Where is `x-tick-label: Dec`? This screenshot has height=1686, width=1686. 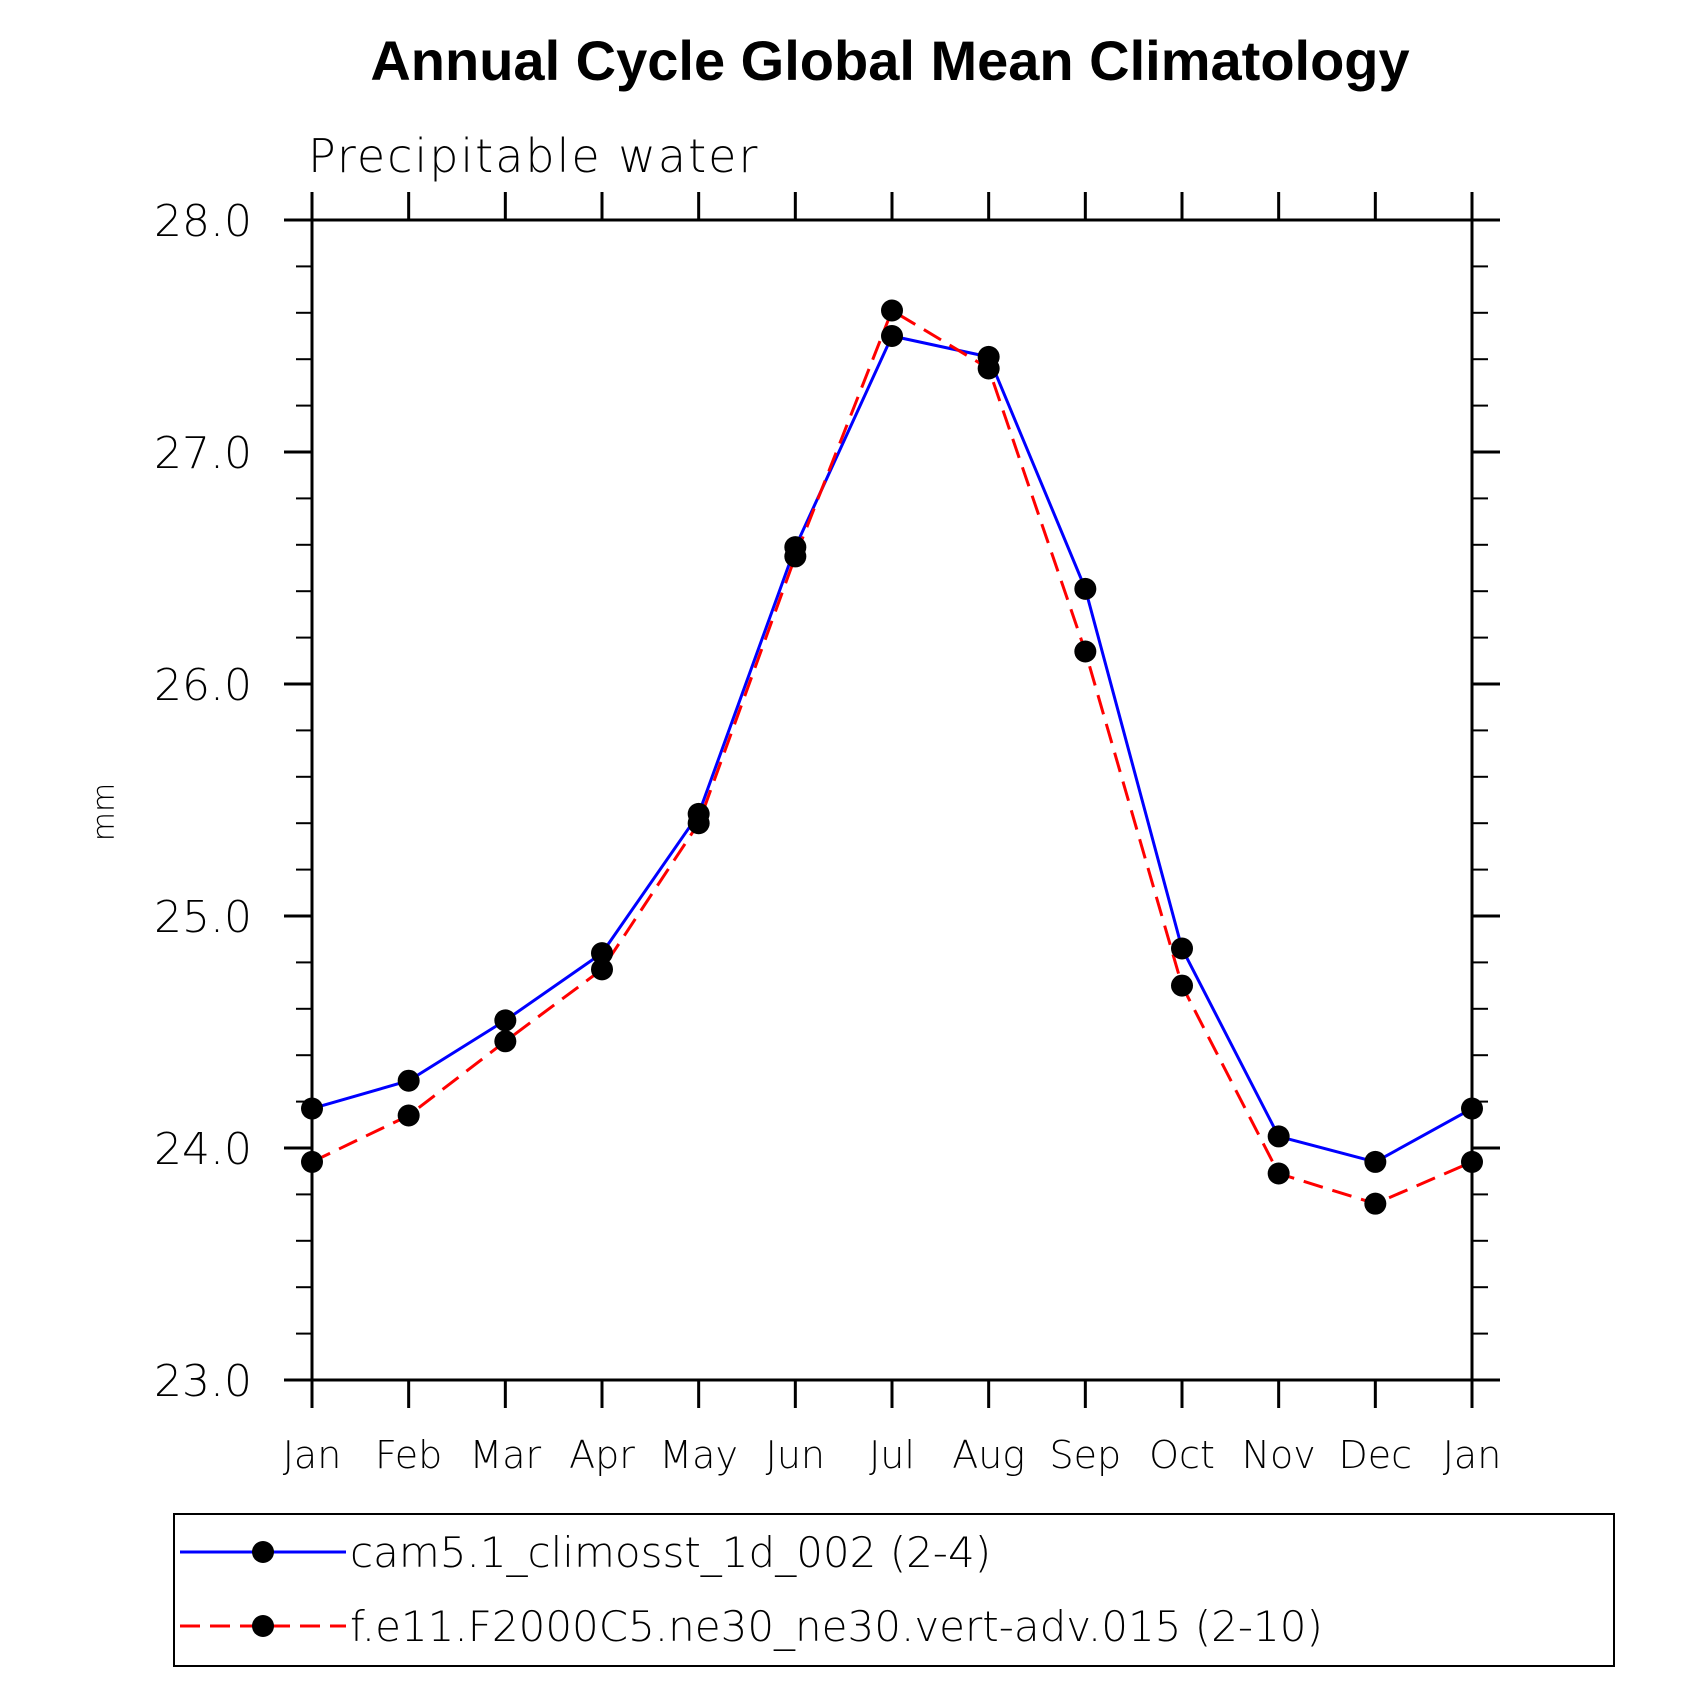
x-tick-label: Dec is located at coordinates (1376, 1455).